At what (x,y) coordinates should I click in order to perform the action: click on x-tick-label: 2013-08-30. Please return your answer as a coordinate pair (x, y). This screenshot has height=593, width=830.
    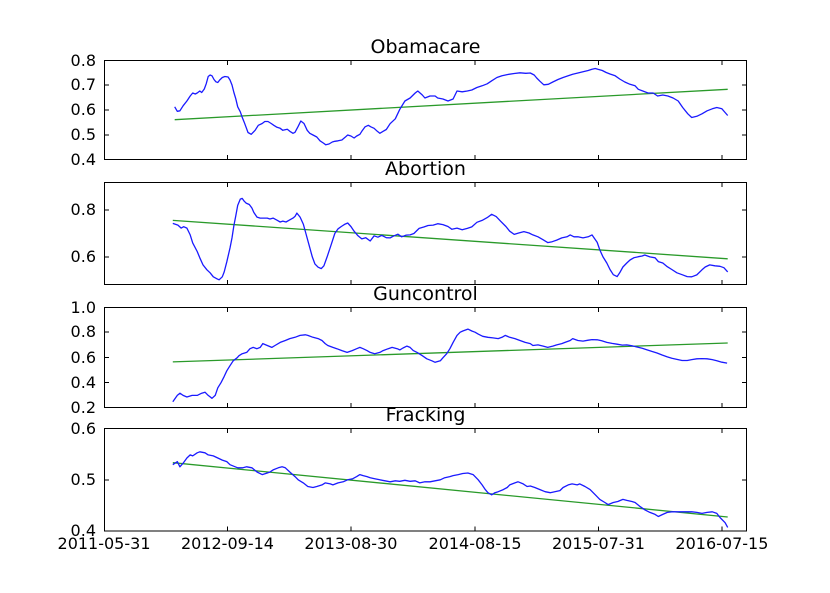
    Looking at the image, I should click on (351, 543).